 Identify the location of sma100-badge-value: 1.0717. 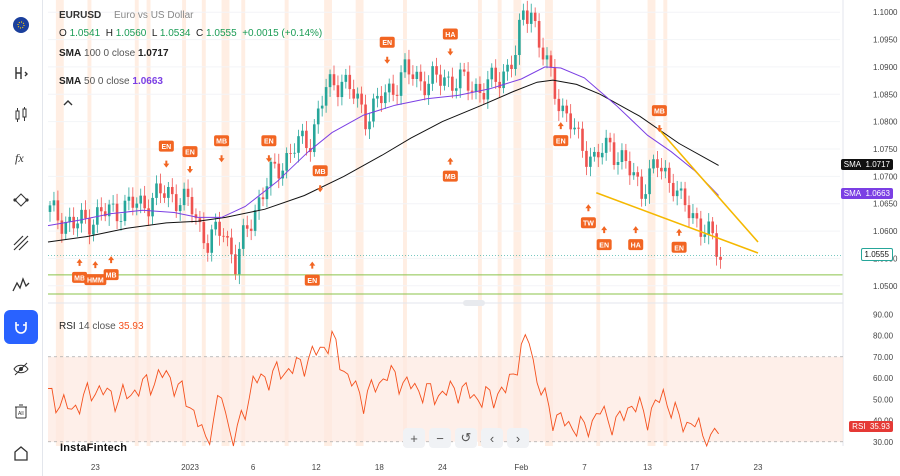
(877, 164).